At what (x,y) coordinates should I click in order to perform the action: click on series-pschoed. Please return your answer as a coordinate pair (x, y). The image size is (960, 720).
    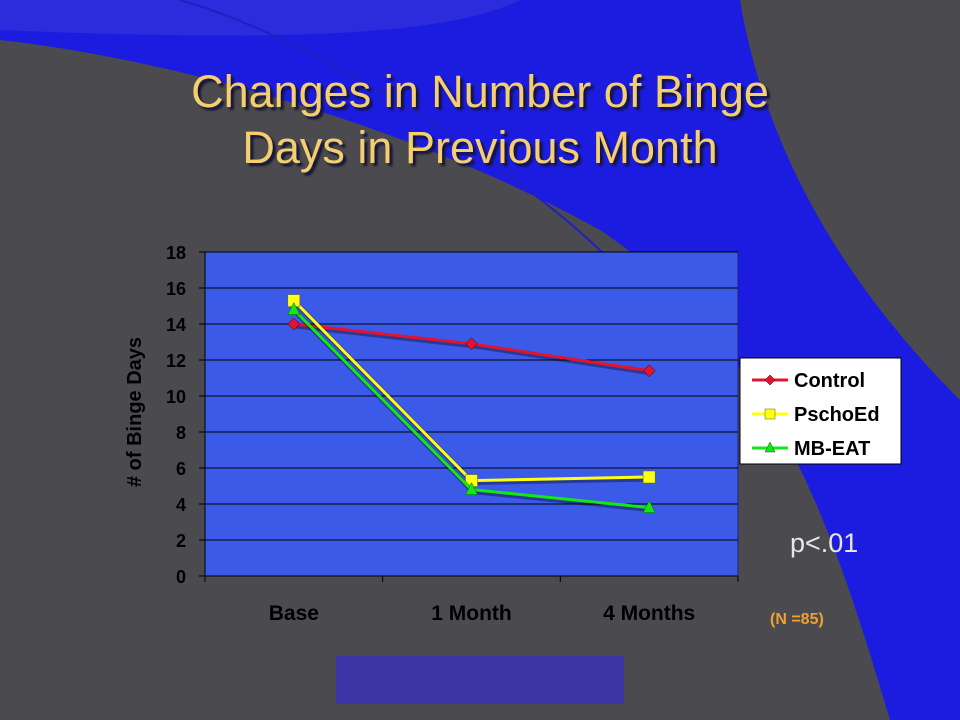
    Looking at the image, I should click on (471, 390).